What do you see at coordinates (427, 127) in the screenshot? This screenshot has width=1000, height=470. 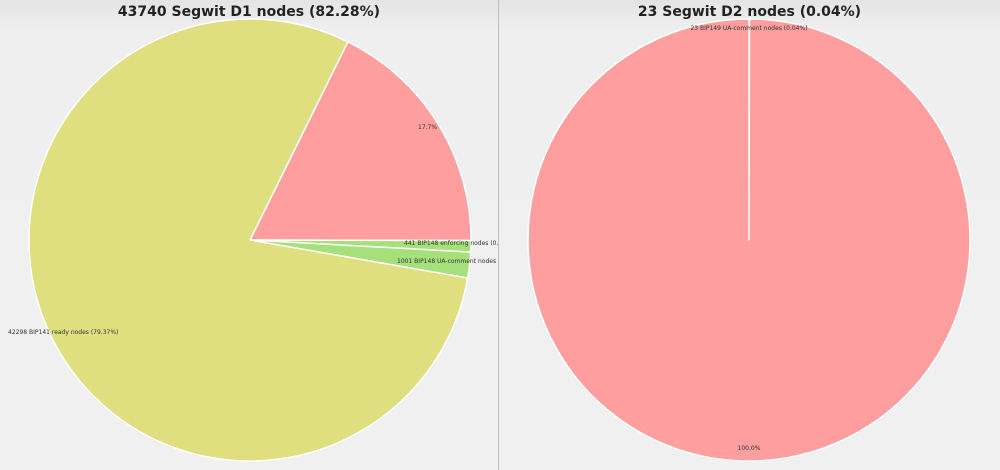 I see `slice-label-0-0: 17.7%` at bounding box center [427, 127].